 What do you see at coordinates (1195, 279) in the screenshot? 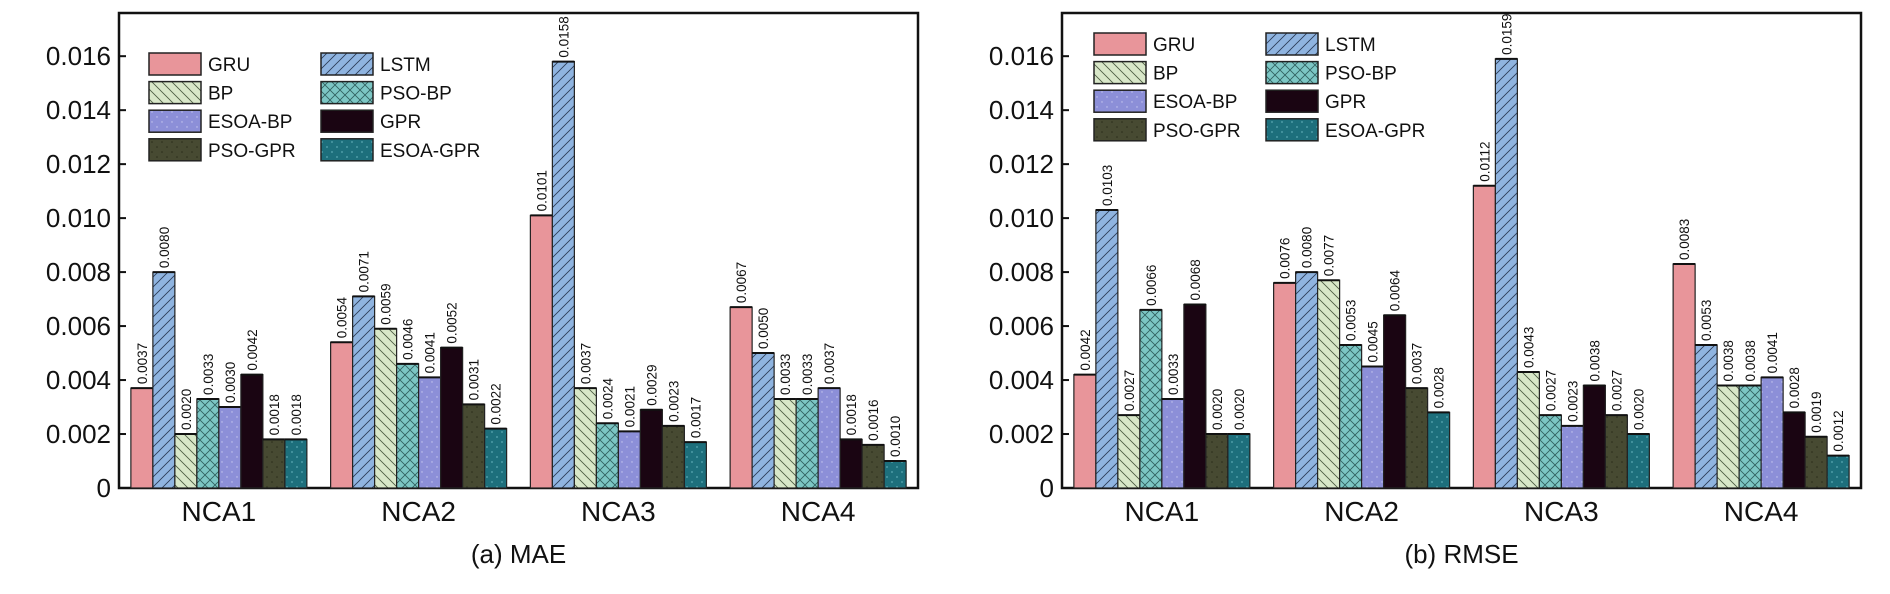
I see `data-label: 0.0068` at bounding box center [1195, 279].